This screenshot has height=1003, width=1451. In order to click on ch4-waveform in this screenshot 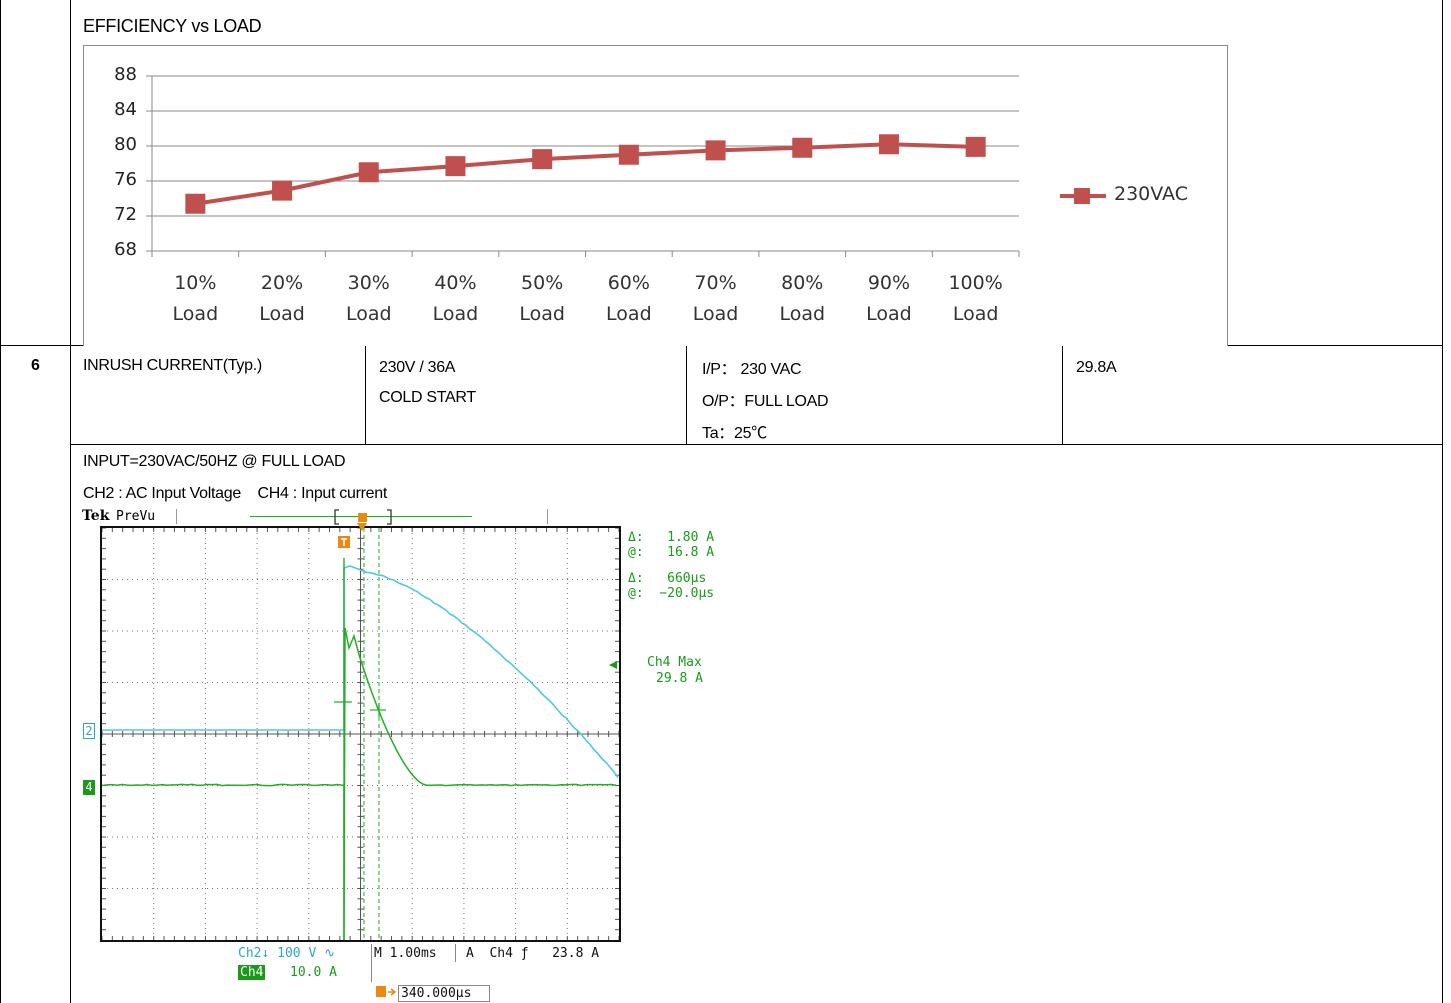, I will do `click(359, 784)`.